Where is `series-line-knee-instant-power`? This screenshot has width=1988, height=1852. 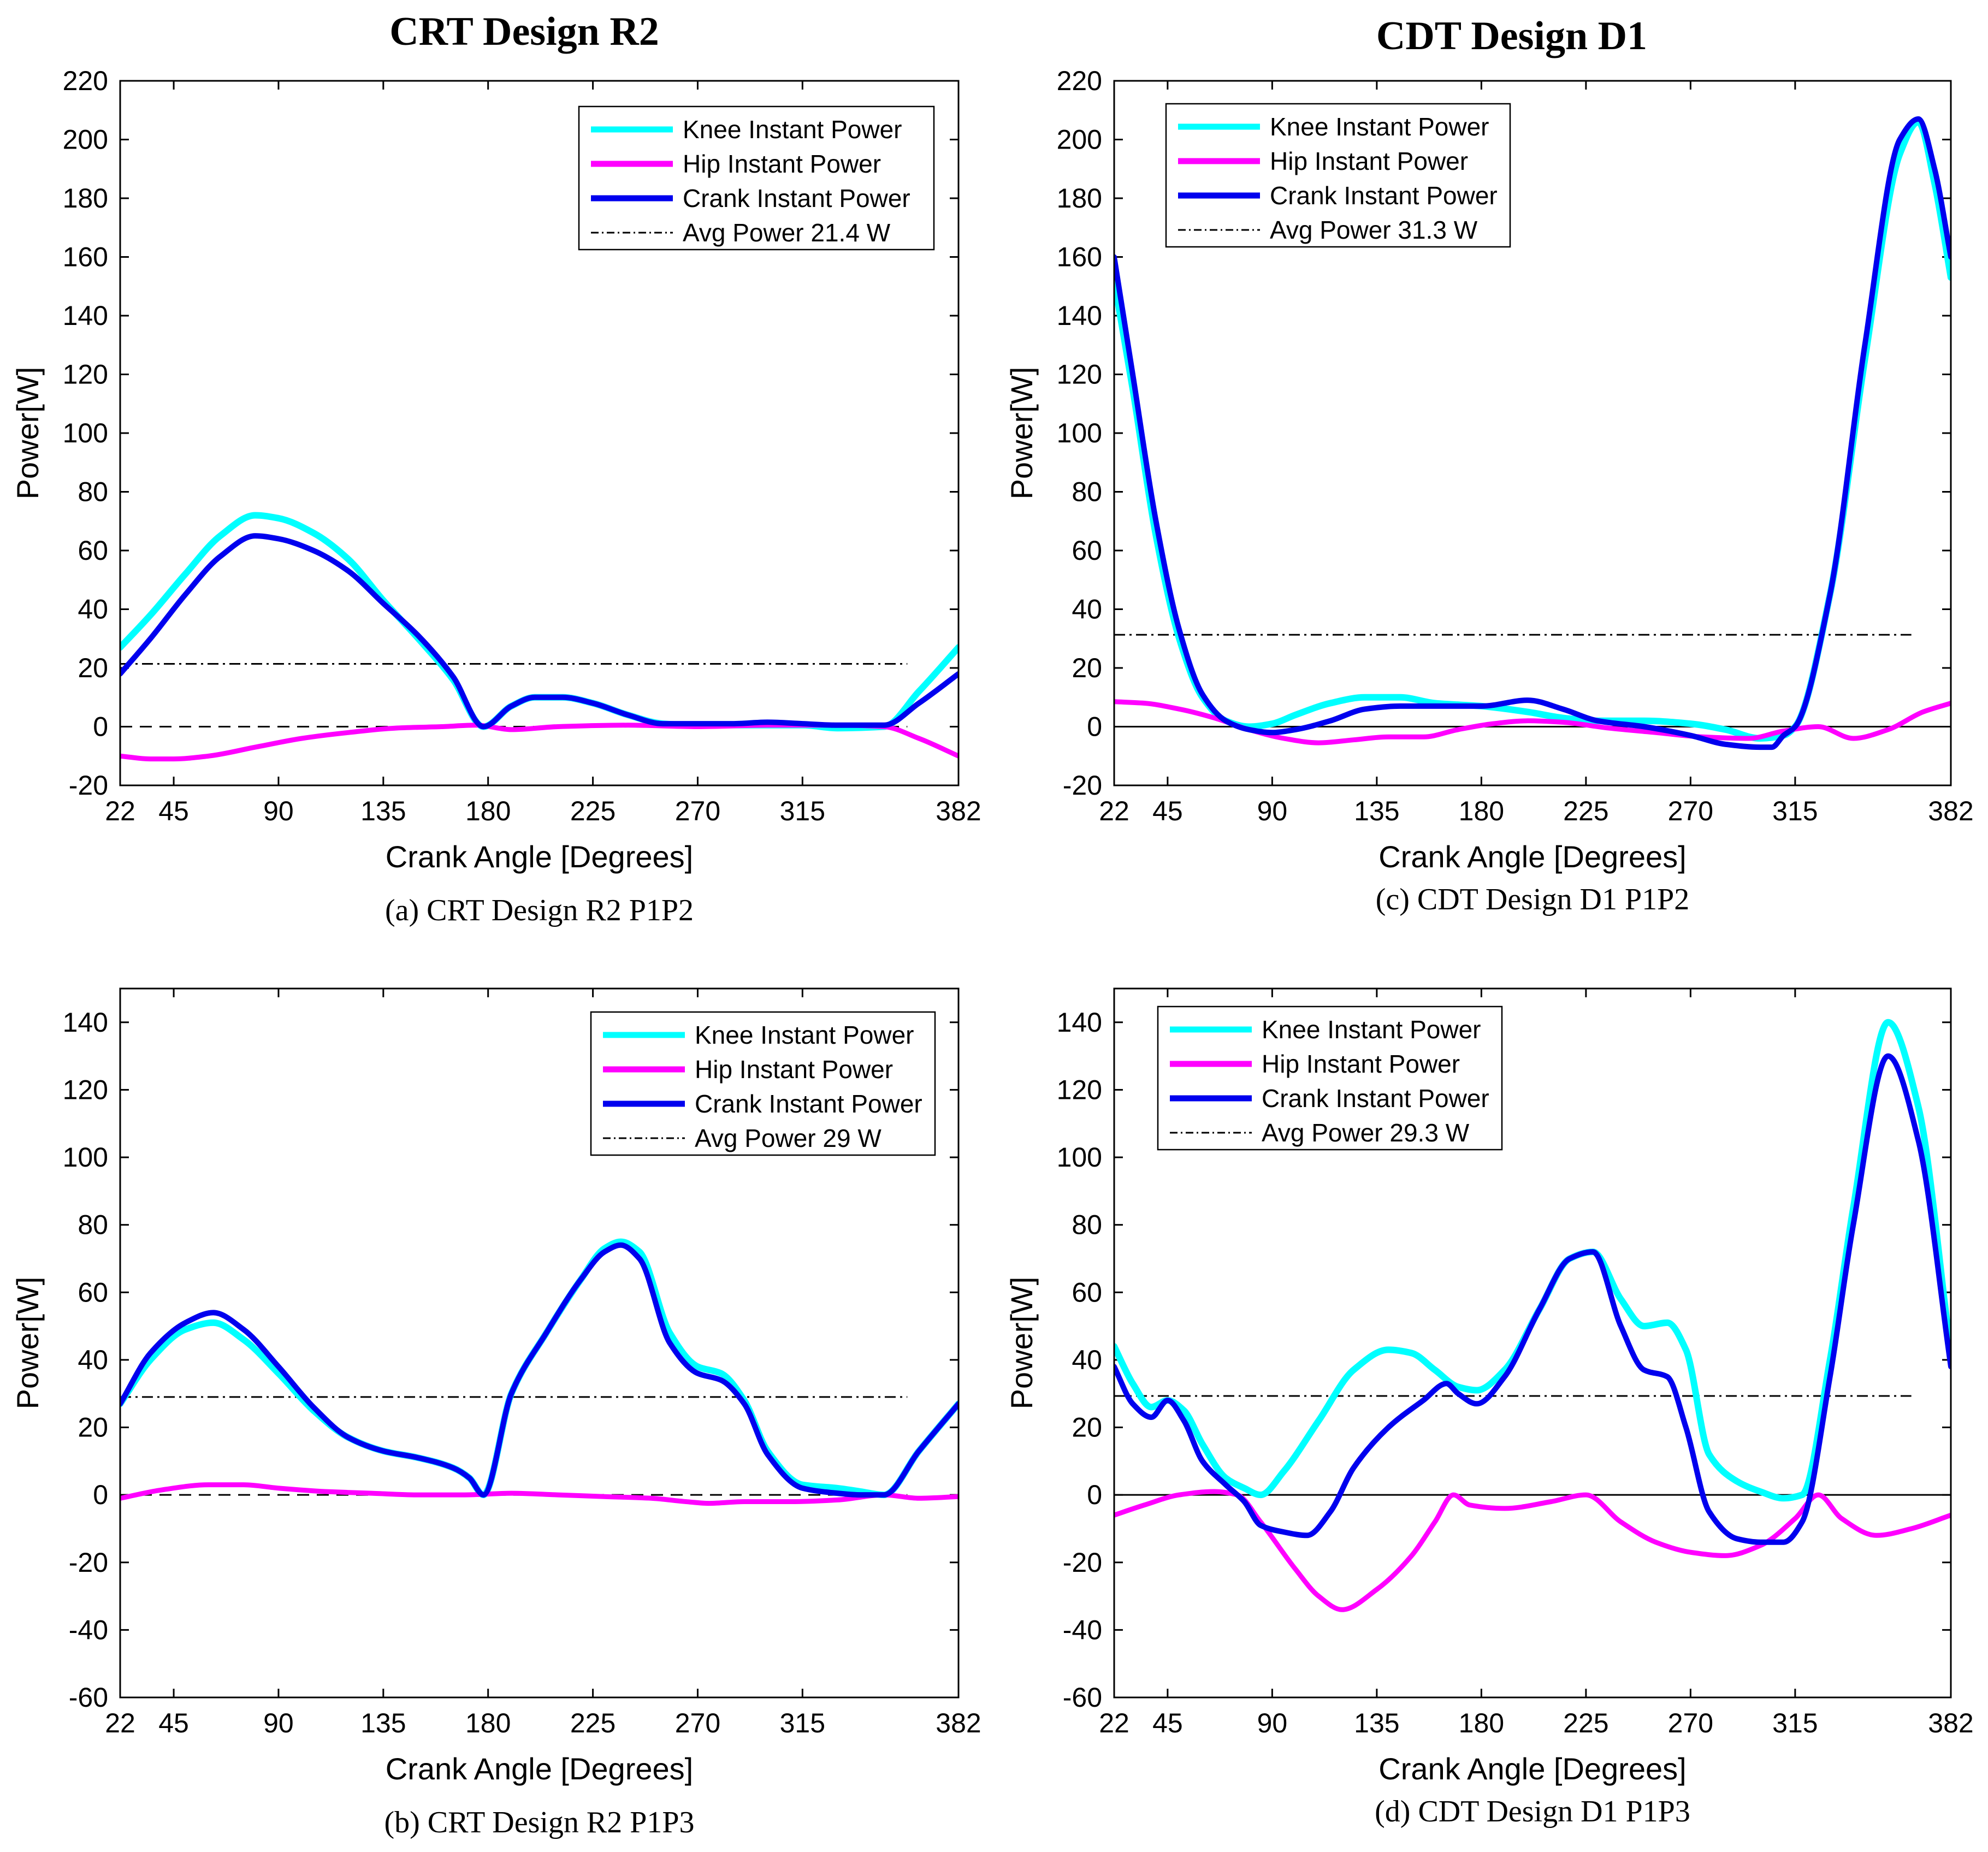
series-line-knee-instant-power is located at coordinates (539, 1369).